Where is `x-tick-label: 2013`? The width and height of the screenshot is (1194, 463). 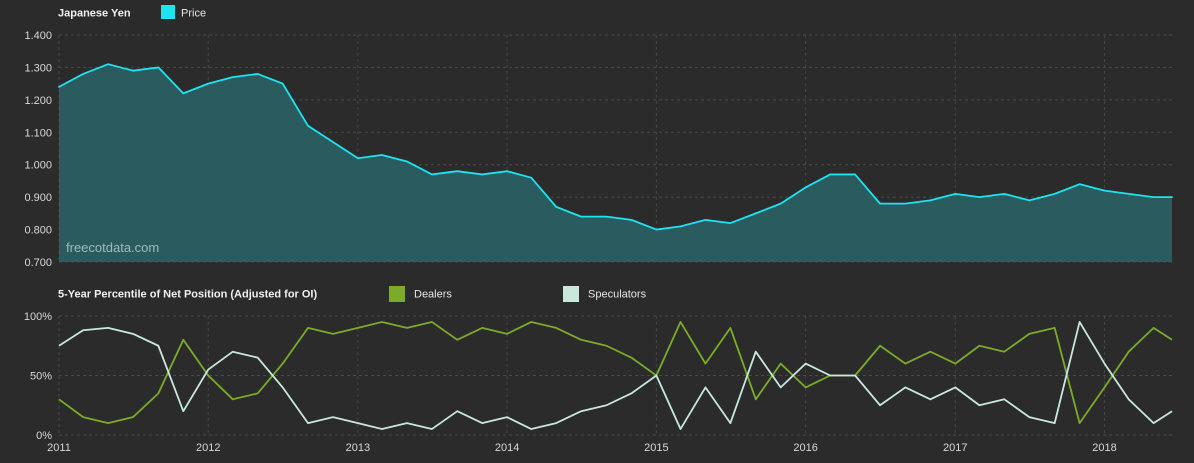
x-tick-label: 2013 is located at coordinates (358, 448).